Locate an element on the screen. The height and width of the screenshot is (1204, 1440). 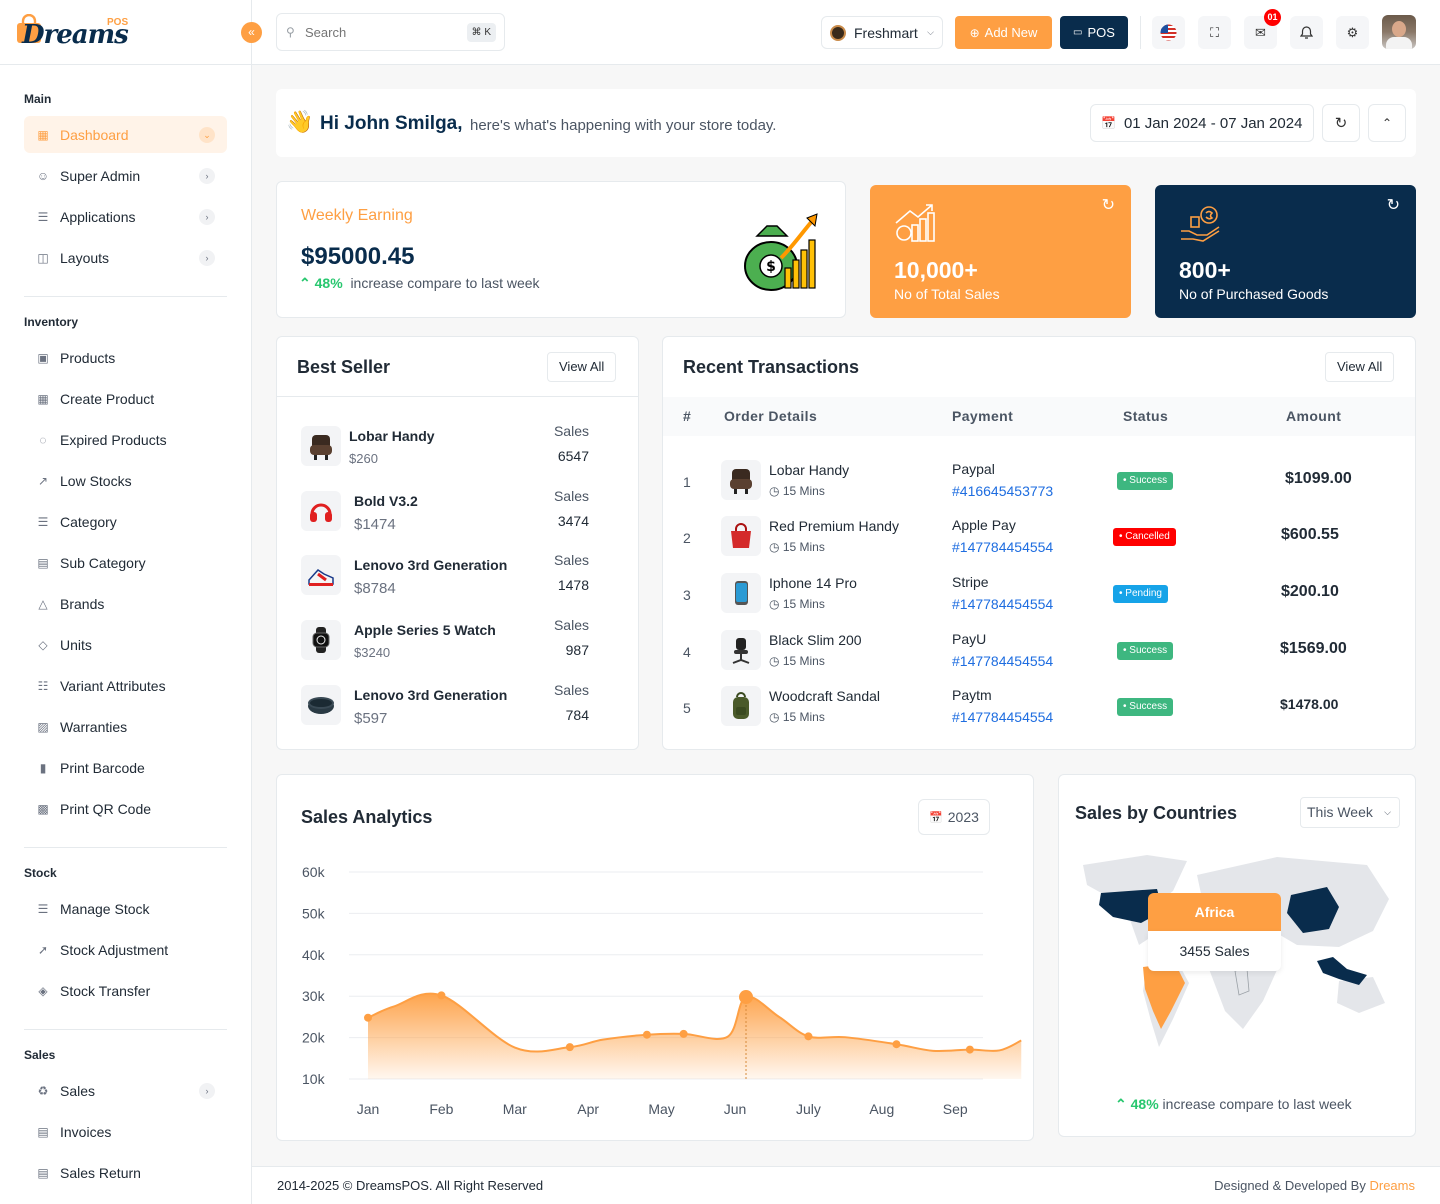
product-name: Lenovo 3rd Generation is located at coordinates (431, 695).